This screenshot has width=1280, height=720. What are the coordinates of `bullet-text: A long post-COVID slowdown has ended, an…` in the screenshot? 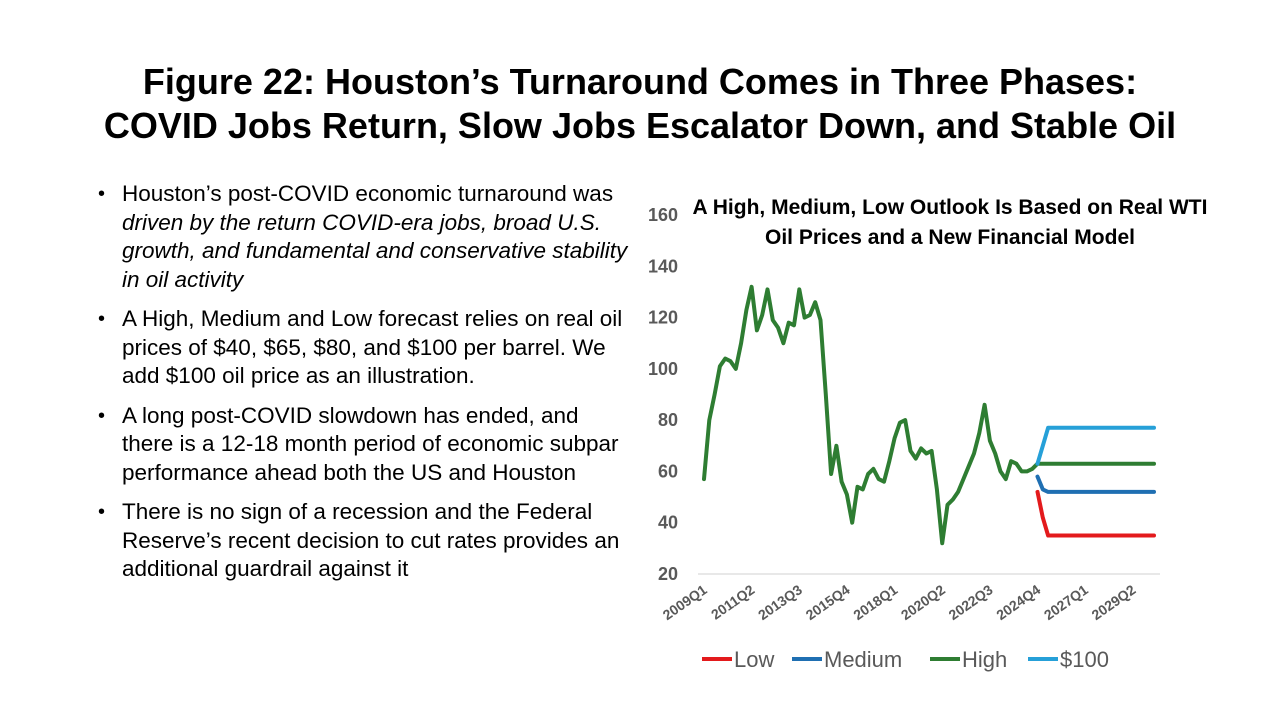 It's located at (370, 443).